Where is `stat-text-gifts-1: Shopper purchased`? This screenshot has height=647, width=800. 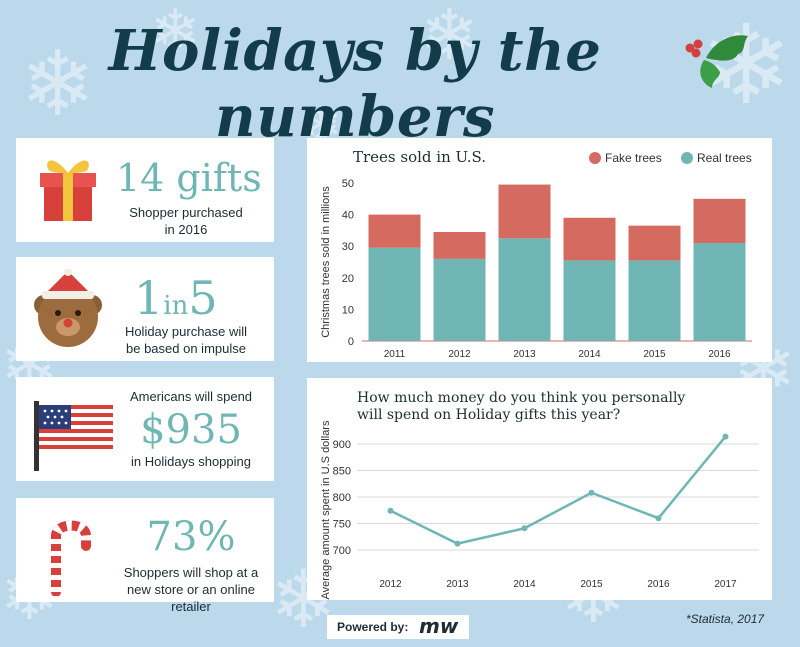
stat-text-gifts-1: Shopper purchased is located at coordinates (186, 212).